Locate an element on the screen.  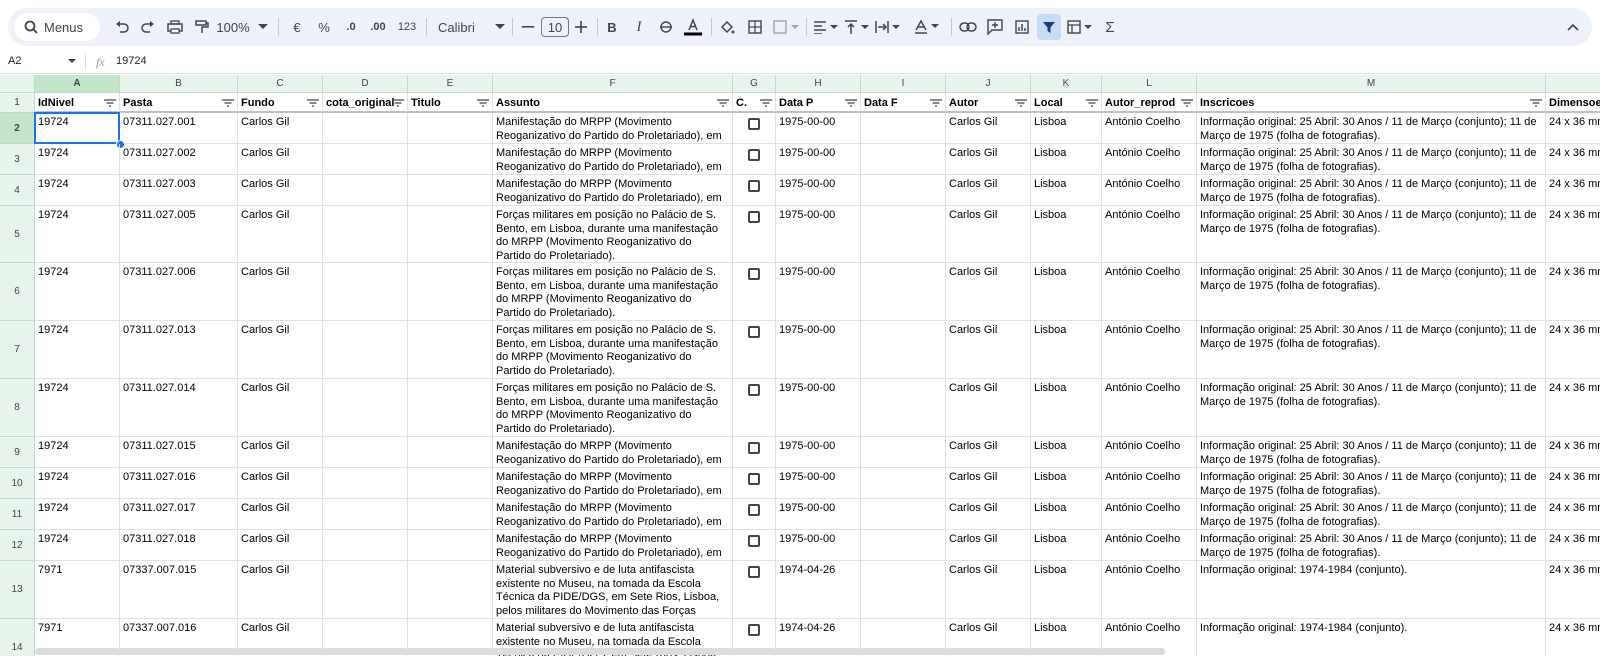
cell: 07311.027.013 is located at coordinates (179, 350).